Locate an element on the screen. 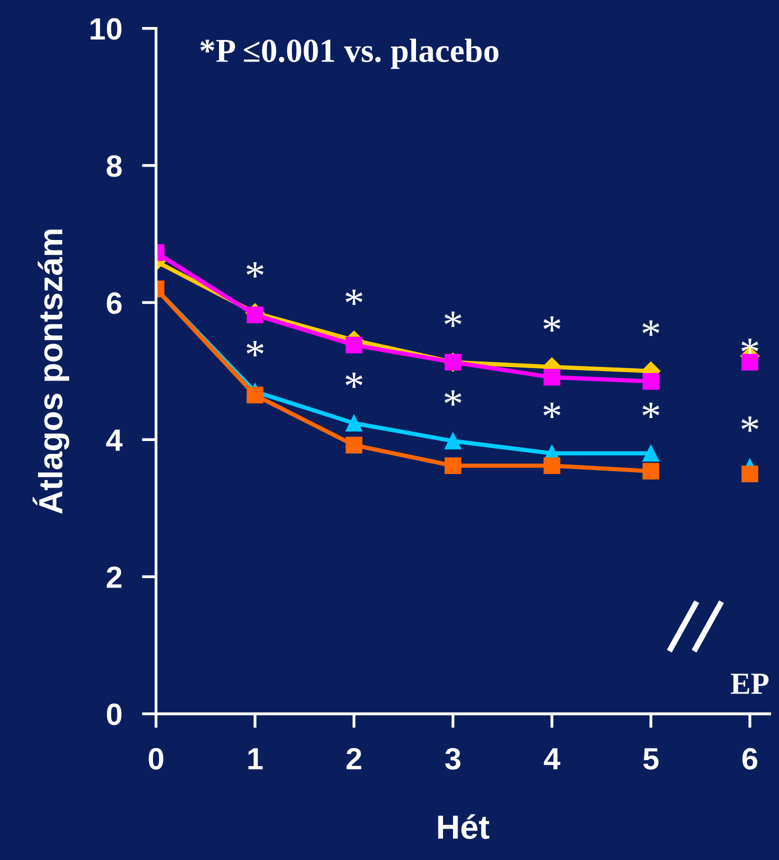 The width and height of the screenshot is (779, 860). annotation: EP is located at coordinates (749, 684).